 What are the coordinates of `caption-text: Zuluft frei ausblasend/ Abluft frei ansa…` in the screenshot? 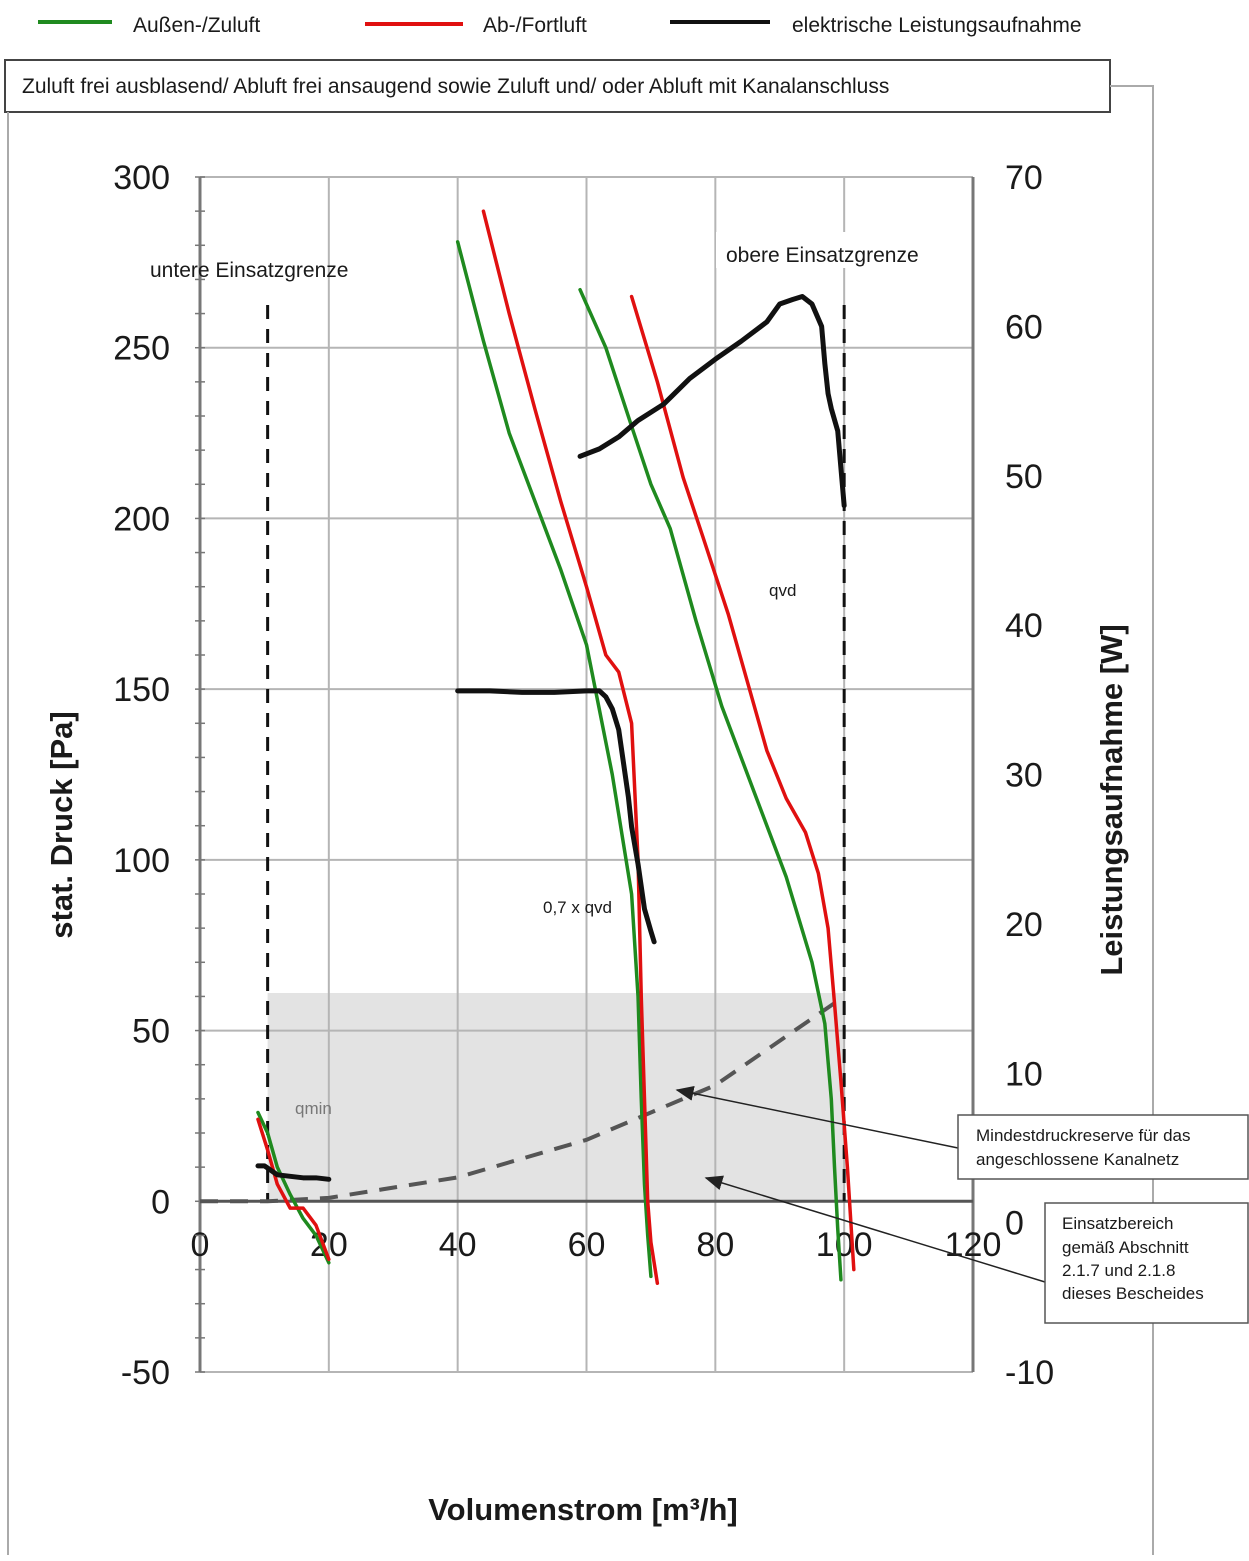 It's located at (455, 86).